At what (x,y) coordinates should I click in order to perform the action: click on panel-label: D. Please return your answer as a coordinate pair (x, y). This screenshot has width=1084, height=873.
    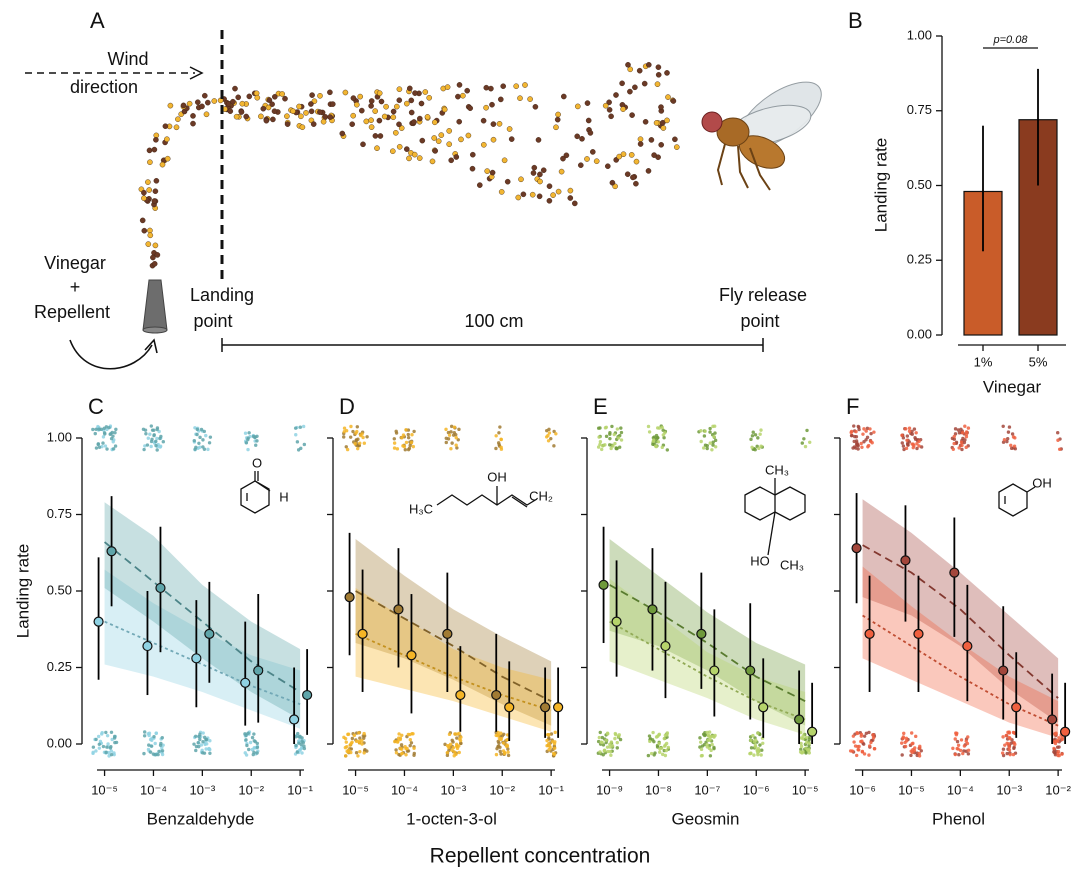
    Looking at the image, I should click on (347, 406).